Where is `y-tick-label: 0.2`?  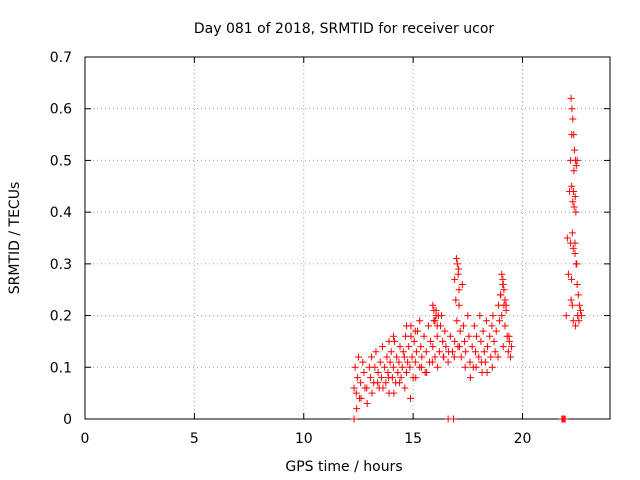 y-tick-label: 0.2 is located at coordinates (61, 317).